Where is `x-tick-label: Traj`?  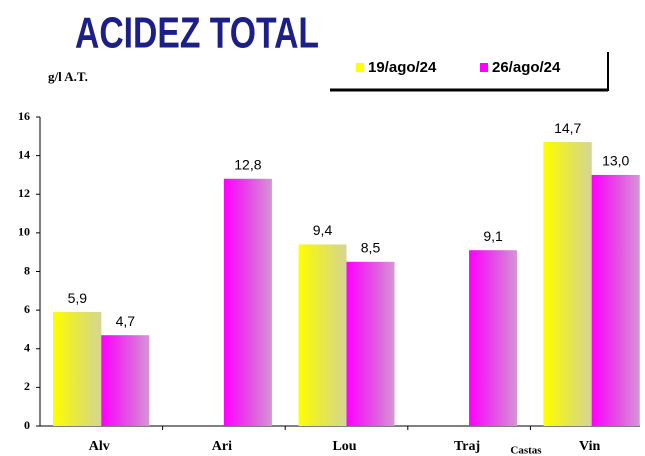
x-tick-label: Traj is located at coordinates (467, 446).